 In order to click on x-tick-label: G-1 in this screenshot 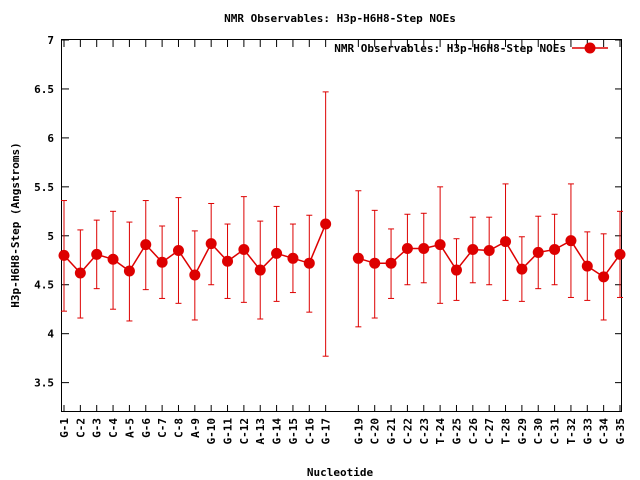, I will do `click(64, 428)`.